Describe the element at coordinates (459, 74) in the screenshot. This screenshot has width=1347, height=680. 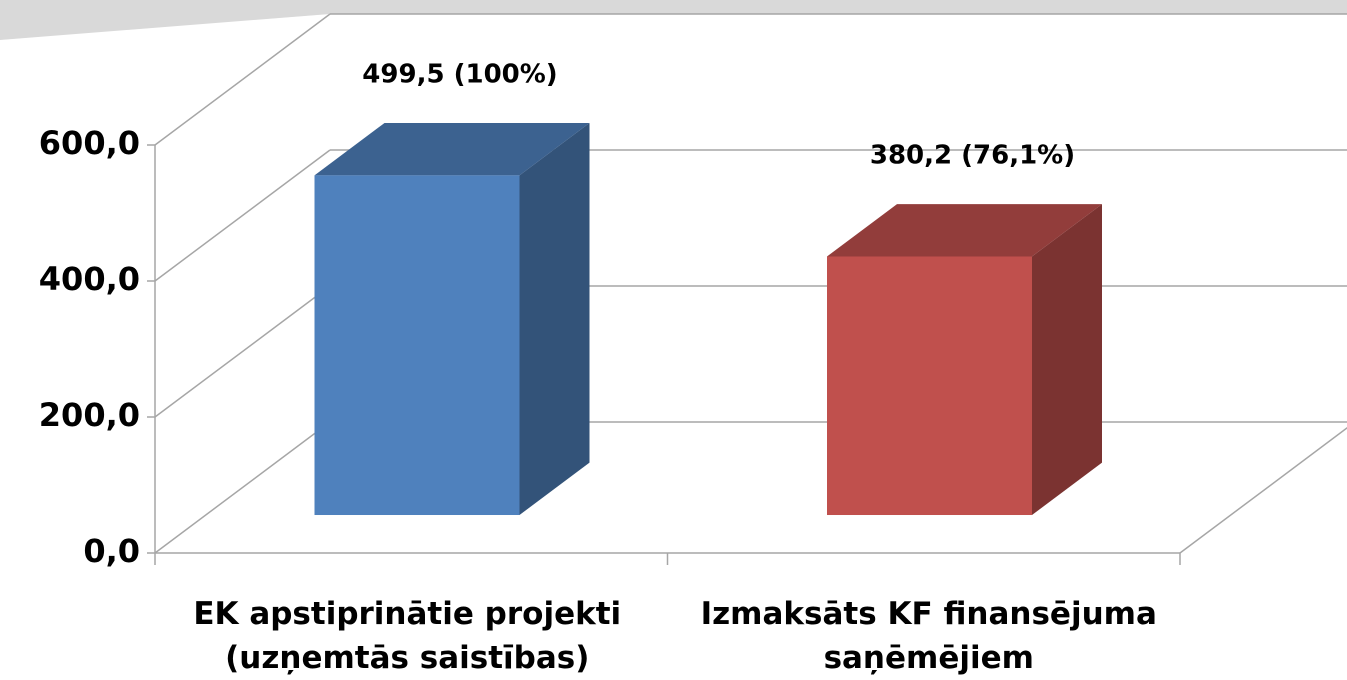
I see `data-label: 499,5 (100%)` at that location.